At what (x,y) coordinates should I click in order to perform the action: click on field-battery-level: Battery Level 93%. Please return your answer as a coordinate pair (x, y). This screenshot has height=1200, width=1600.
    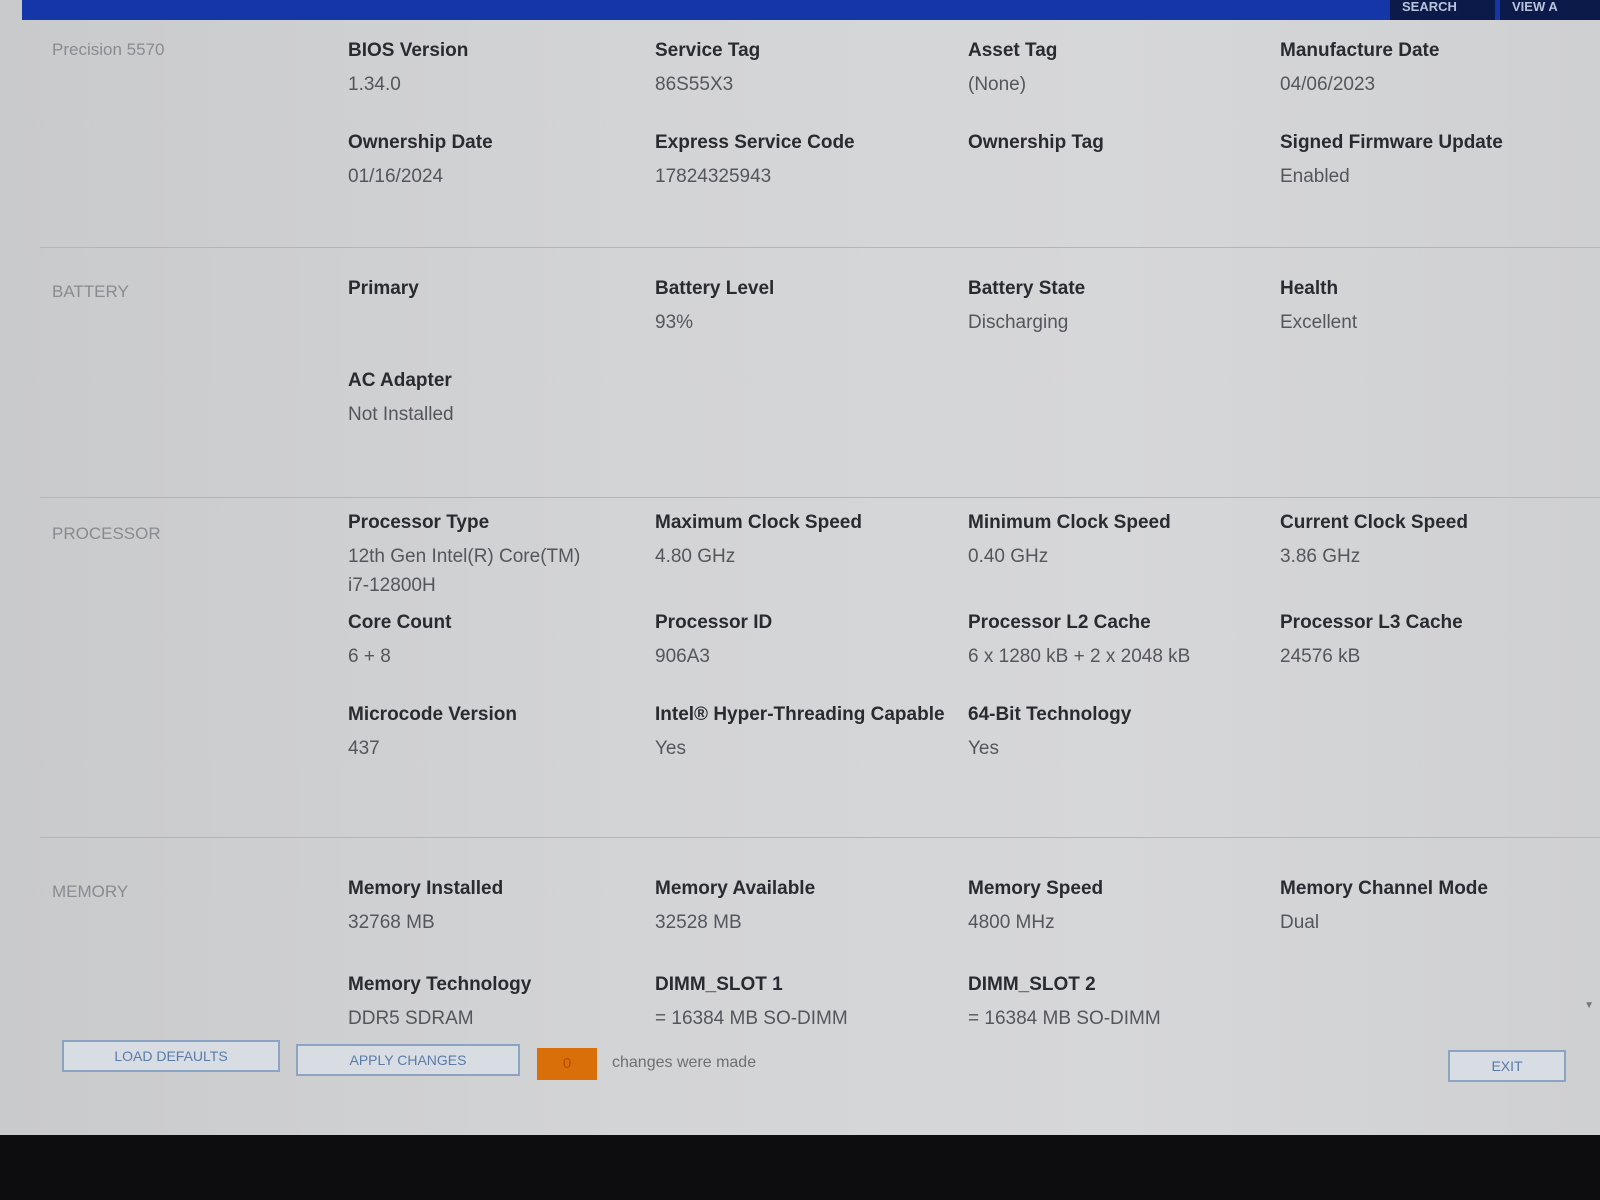
    Looking at the image, I should click on (805, 307).